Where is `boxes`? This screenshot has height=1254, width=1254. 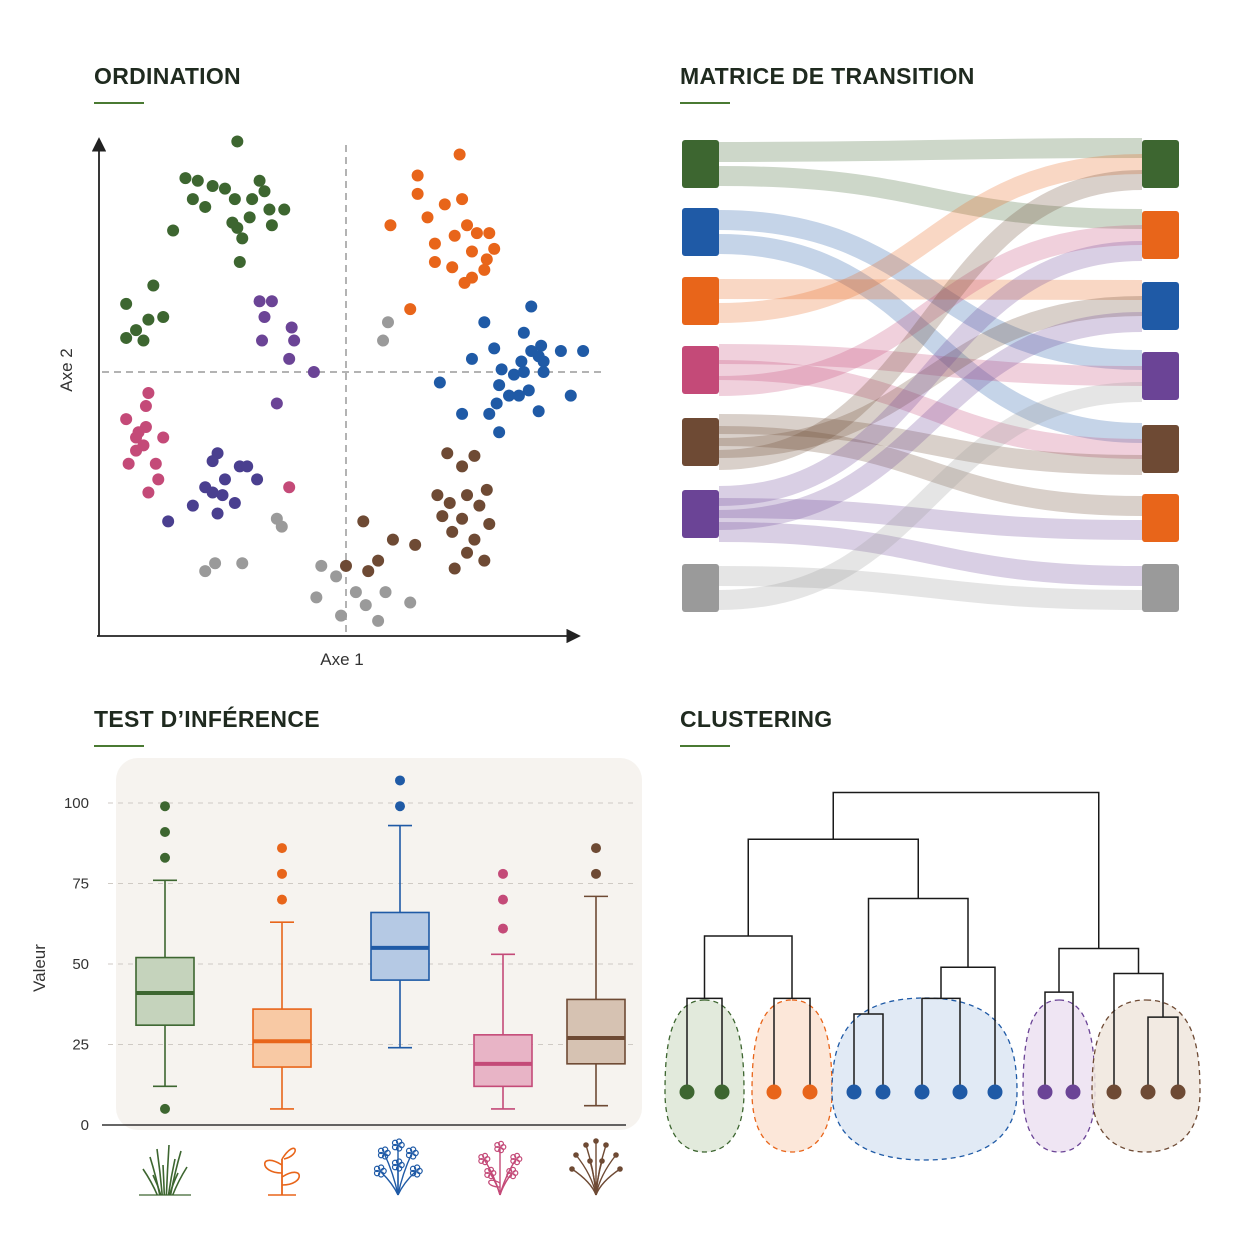 boxes is located at coordinates (380, 944).